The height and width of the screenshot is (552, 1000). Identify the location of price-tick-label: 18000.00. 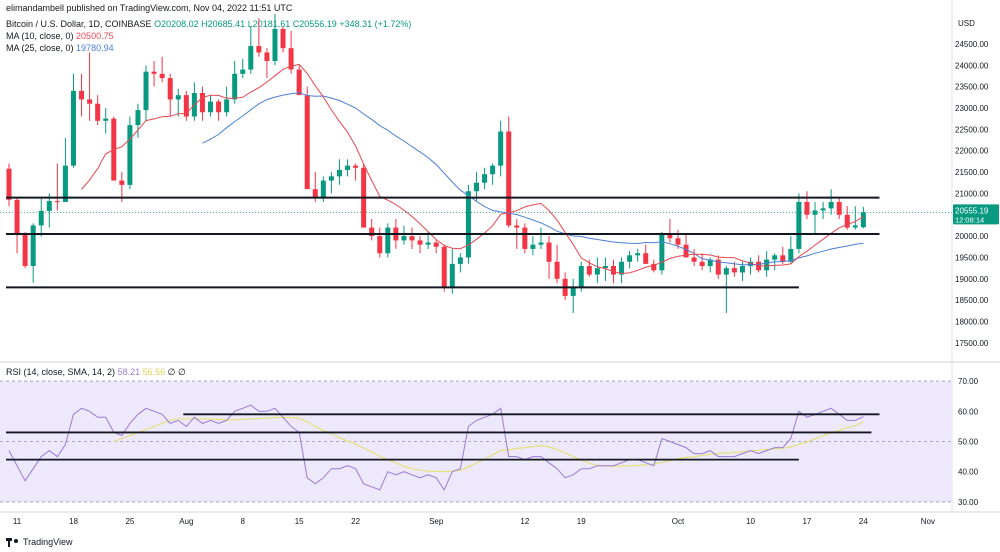
(972, 322).